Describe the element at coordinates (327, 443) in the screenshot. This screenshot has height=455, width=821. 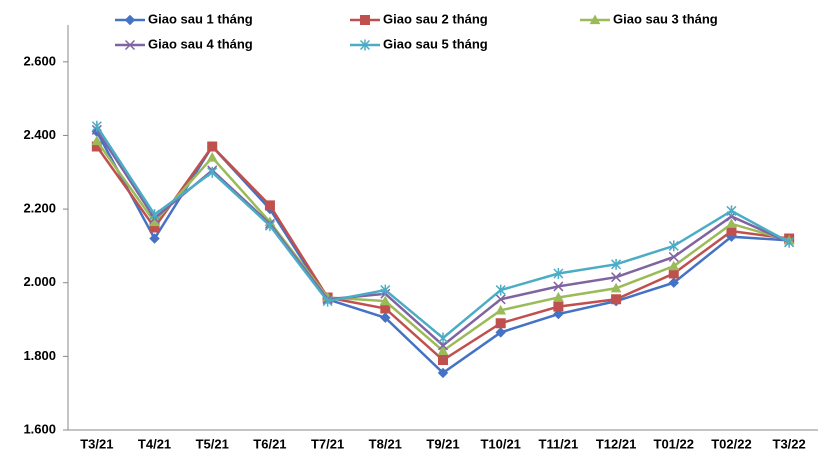
I see `x-tick-label: T7/21` at that location.